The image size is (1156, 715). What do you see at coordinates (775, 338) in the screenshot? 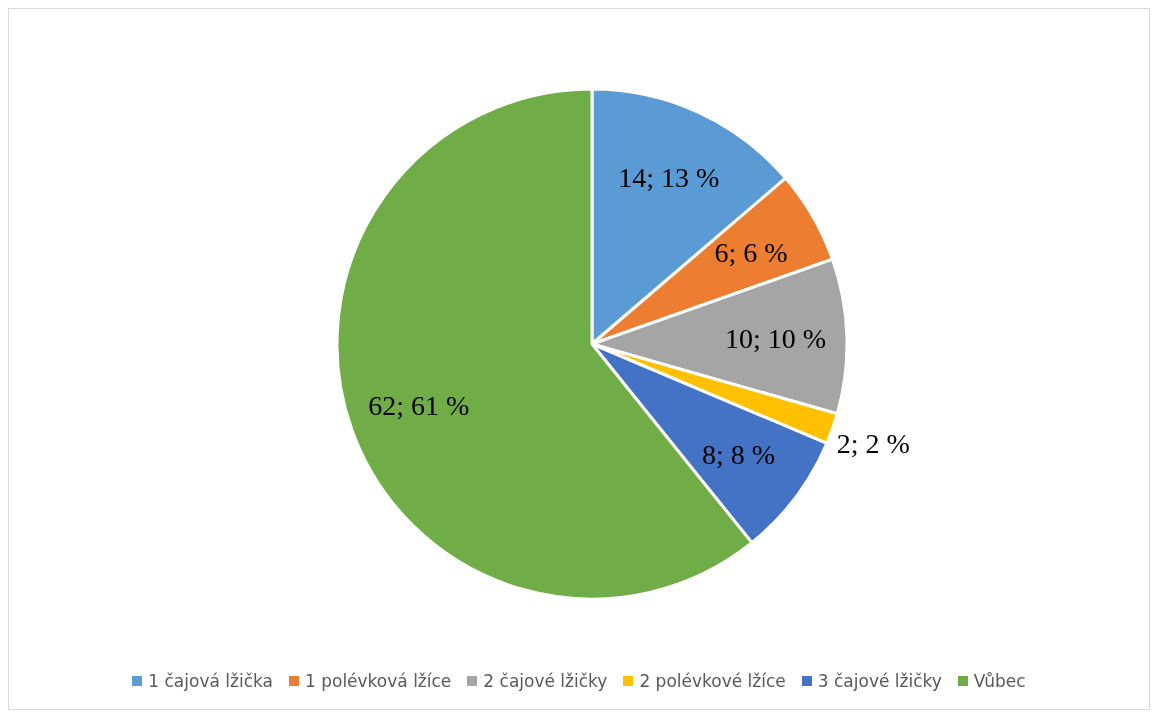
I see `data-label: 10; 10 %` at bounding box center [775, 338].